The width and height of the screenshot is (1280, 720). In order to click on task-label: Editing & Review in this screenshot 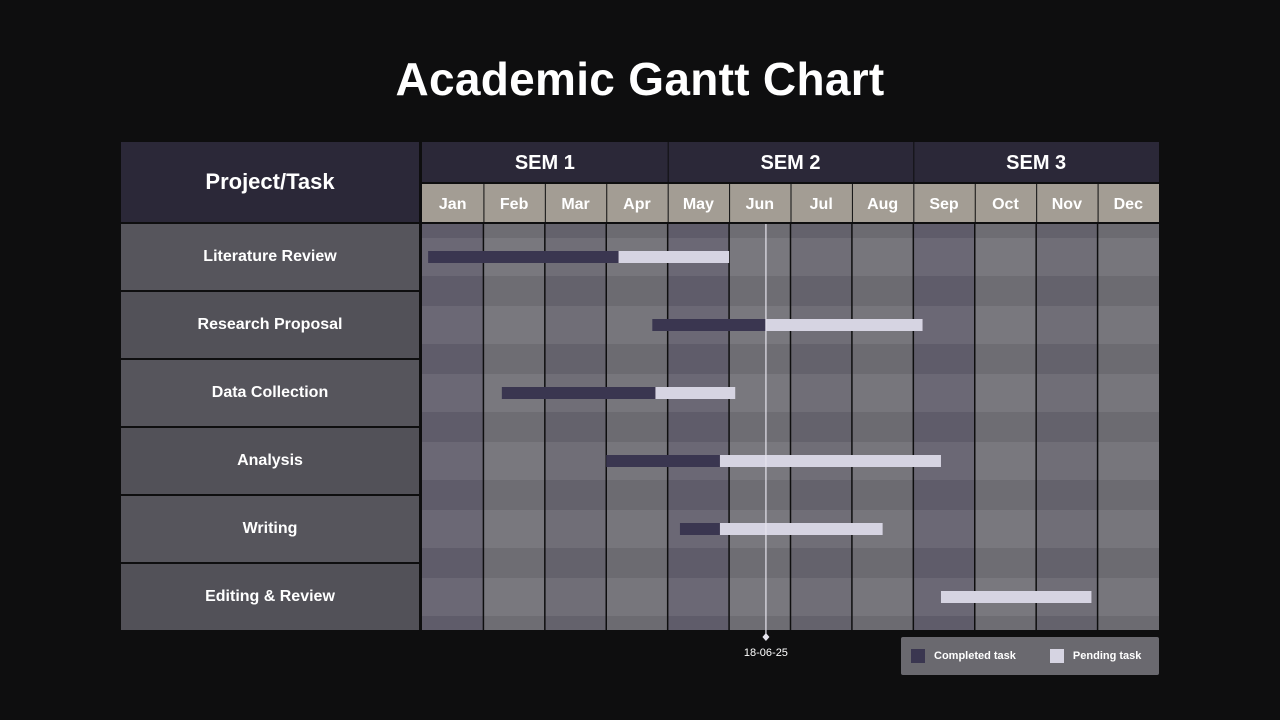, I will do `click(270, 597)`.